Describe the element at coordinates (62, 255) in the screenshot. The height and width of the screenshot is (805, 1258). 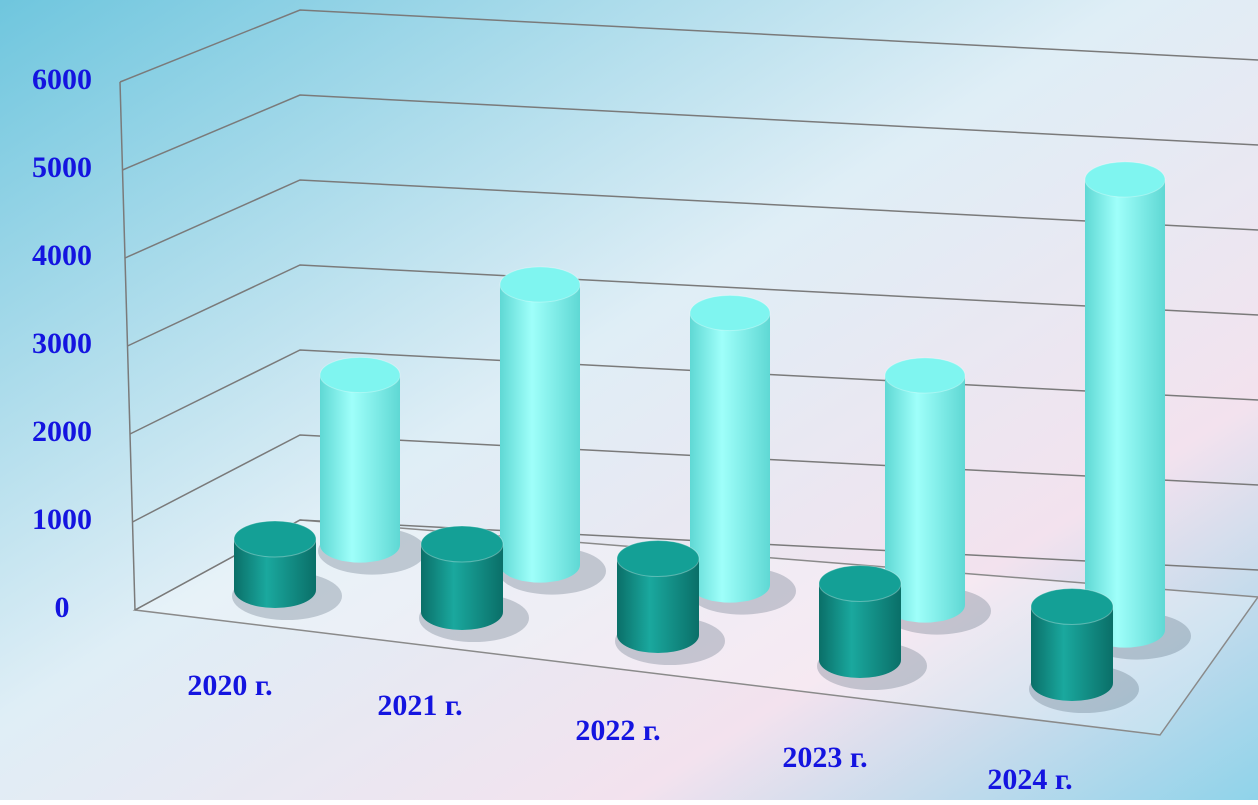
I see `y-tick-label: 4000` at that location.